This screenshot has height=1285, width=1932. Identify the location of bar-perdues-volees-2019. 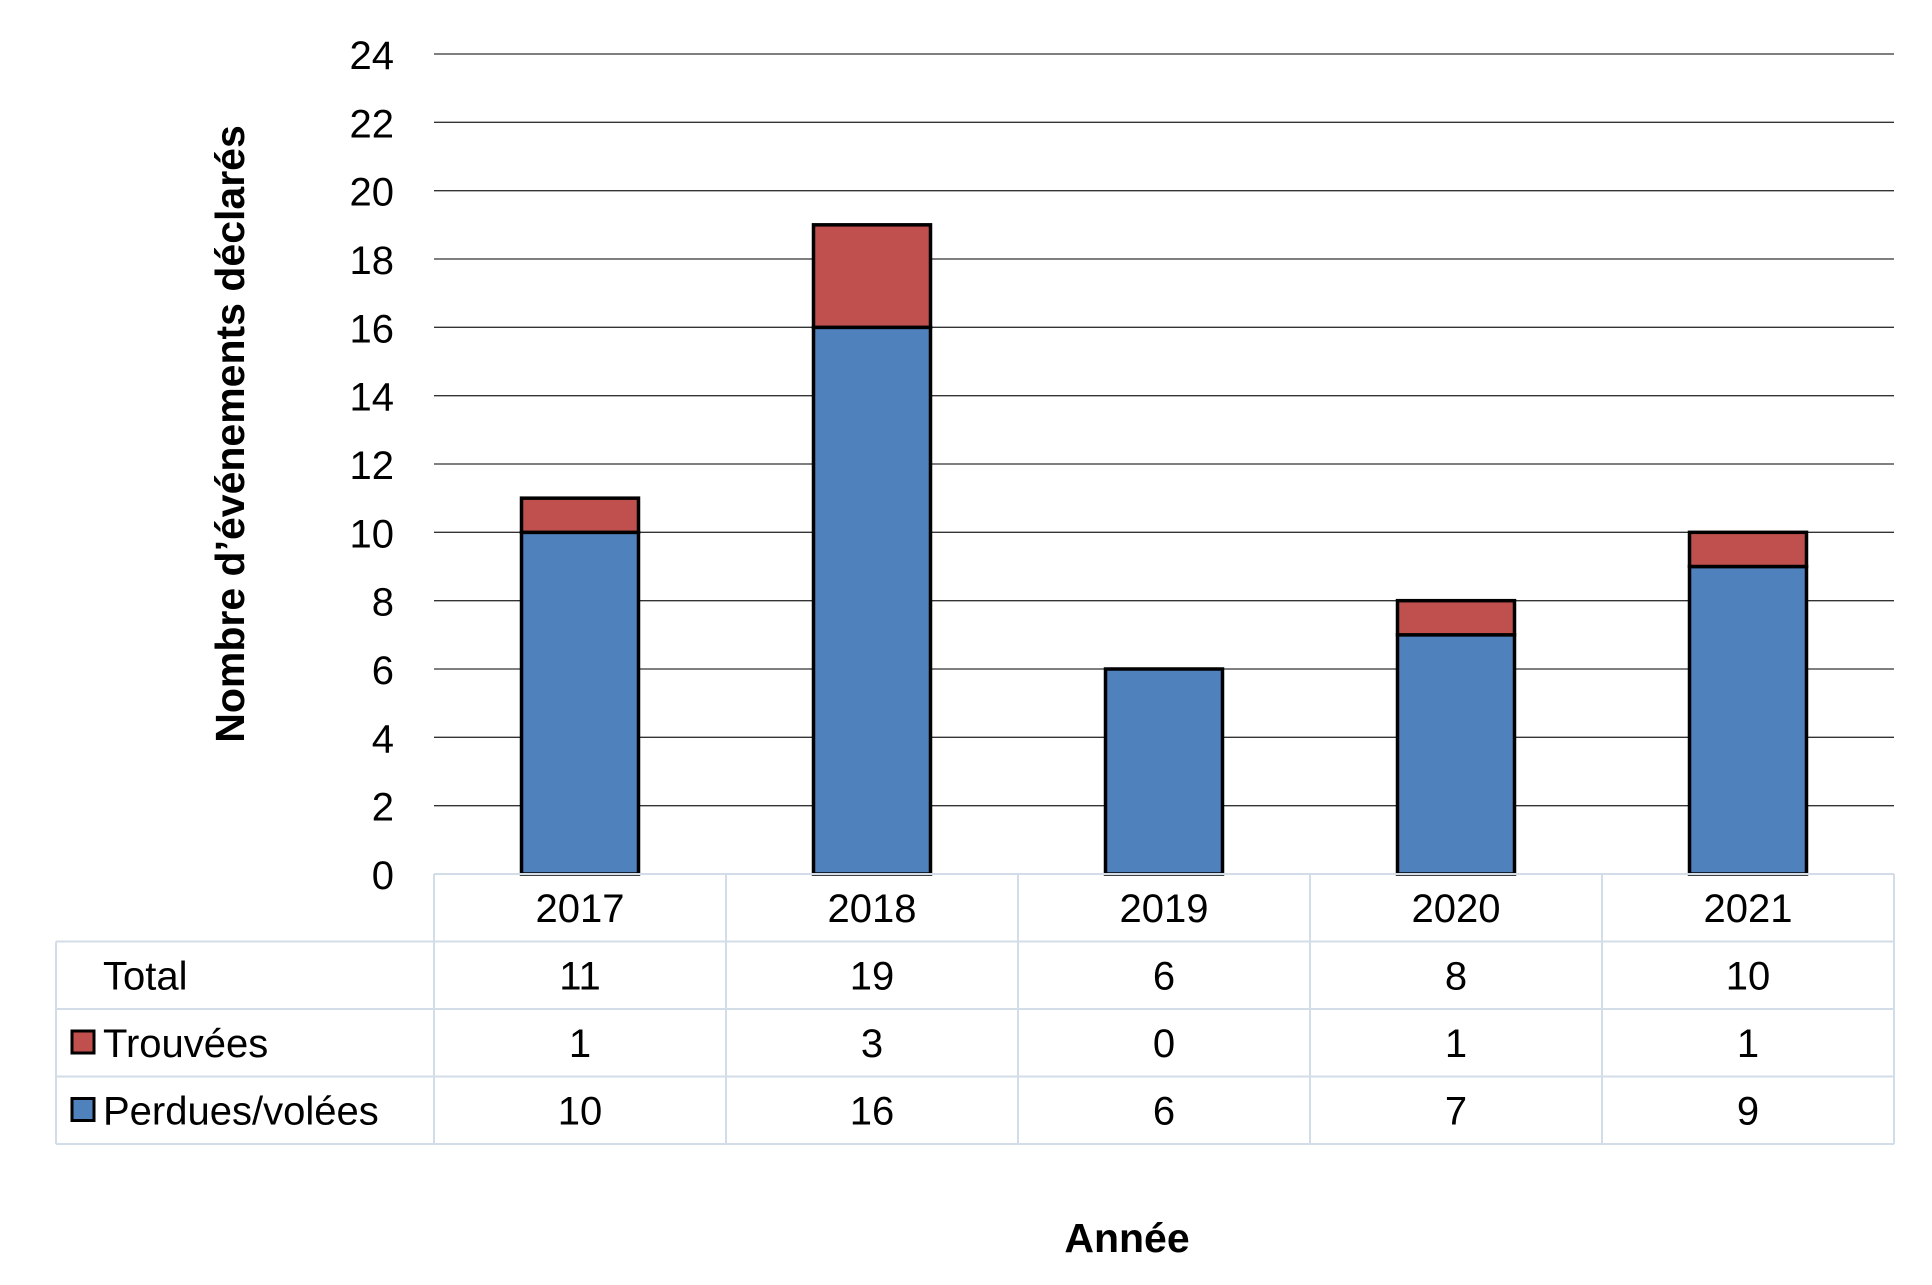
(1164, 771).